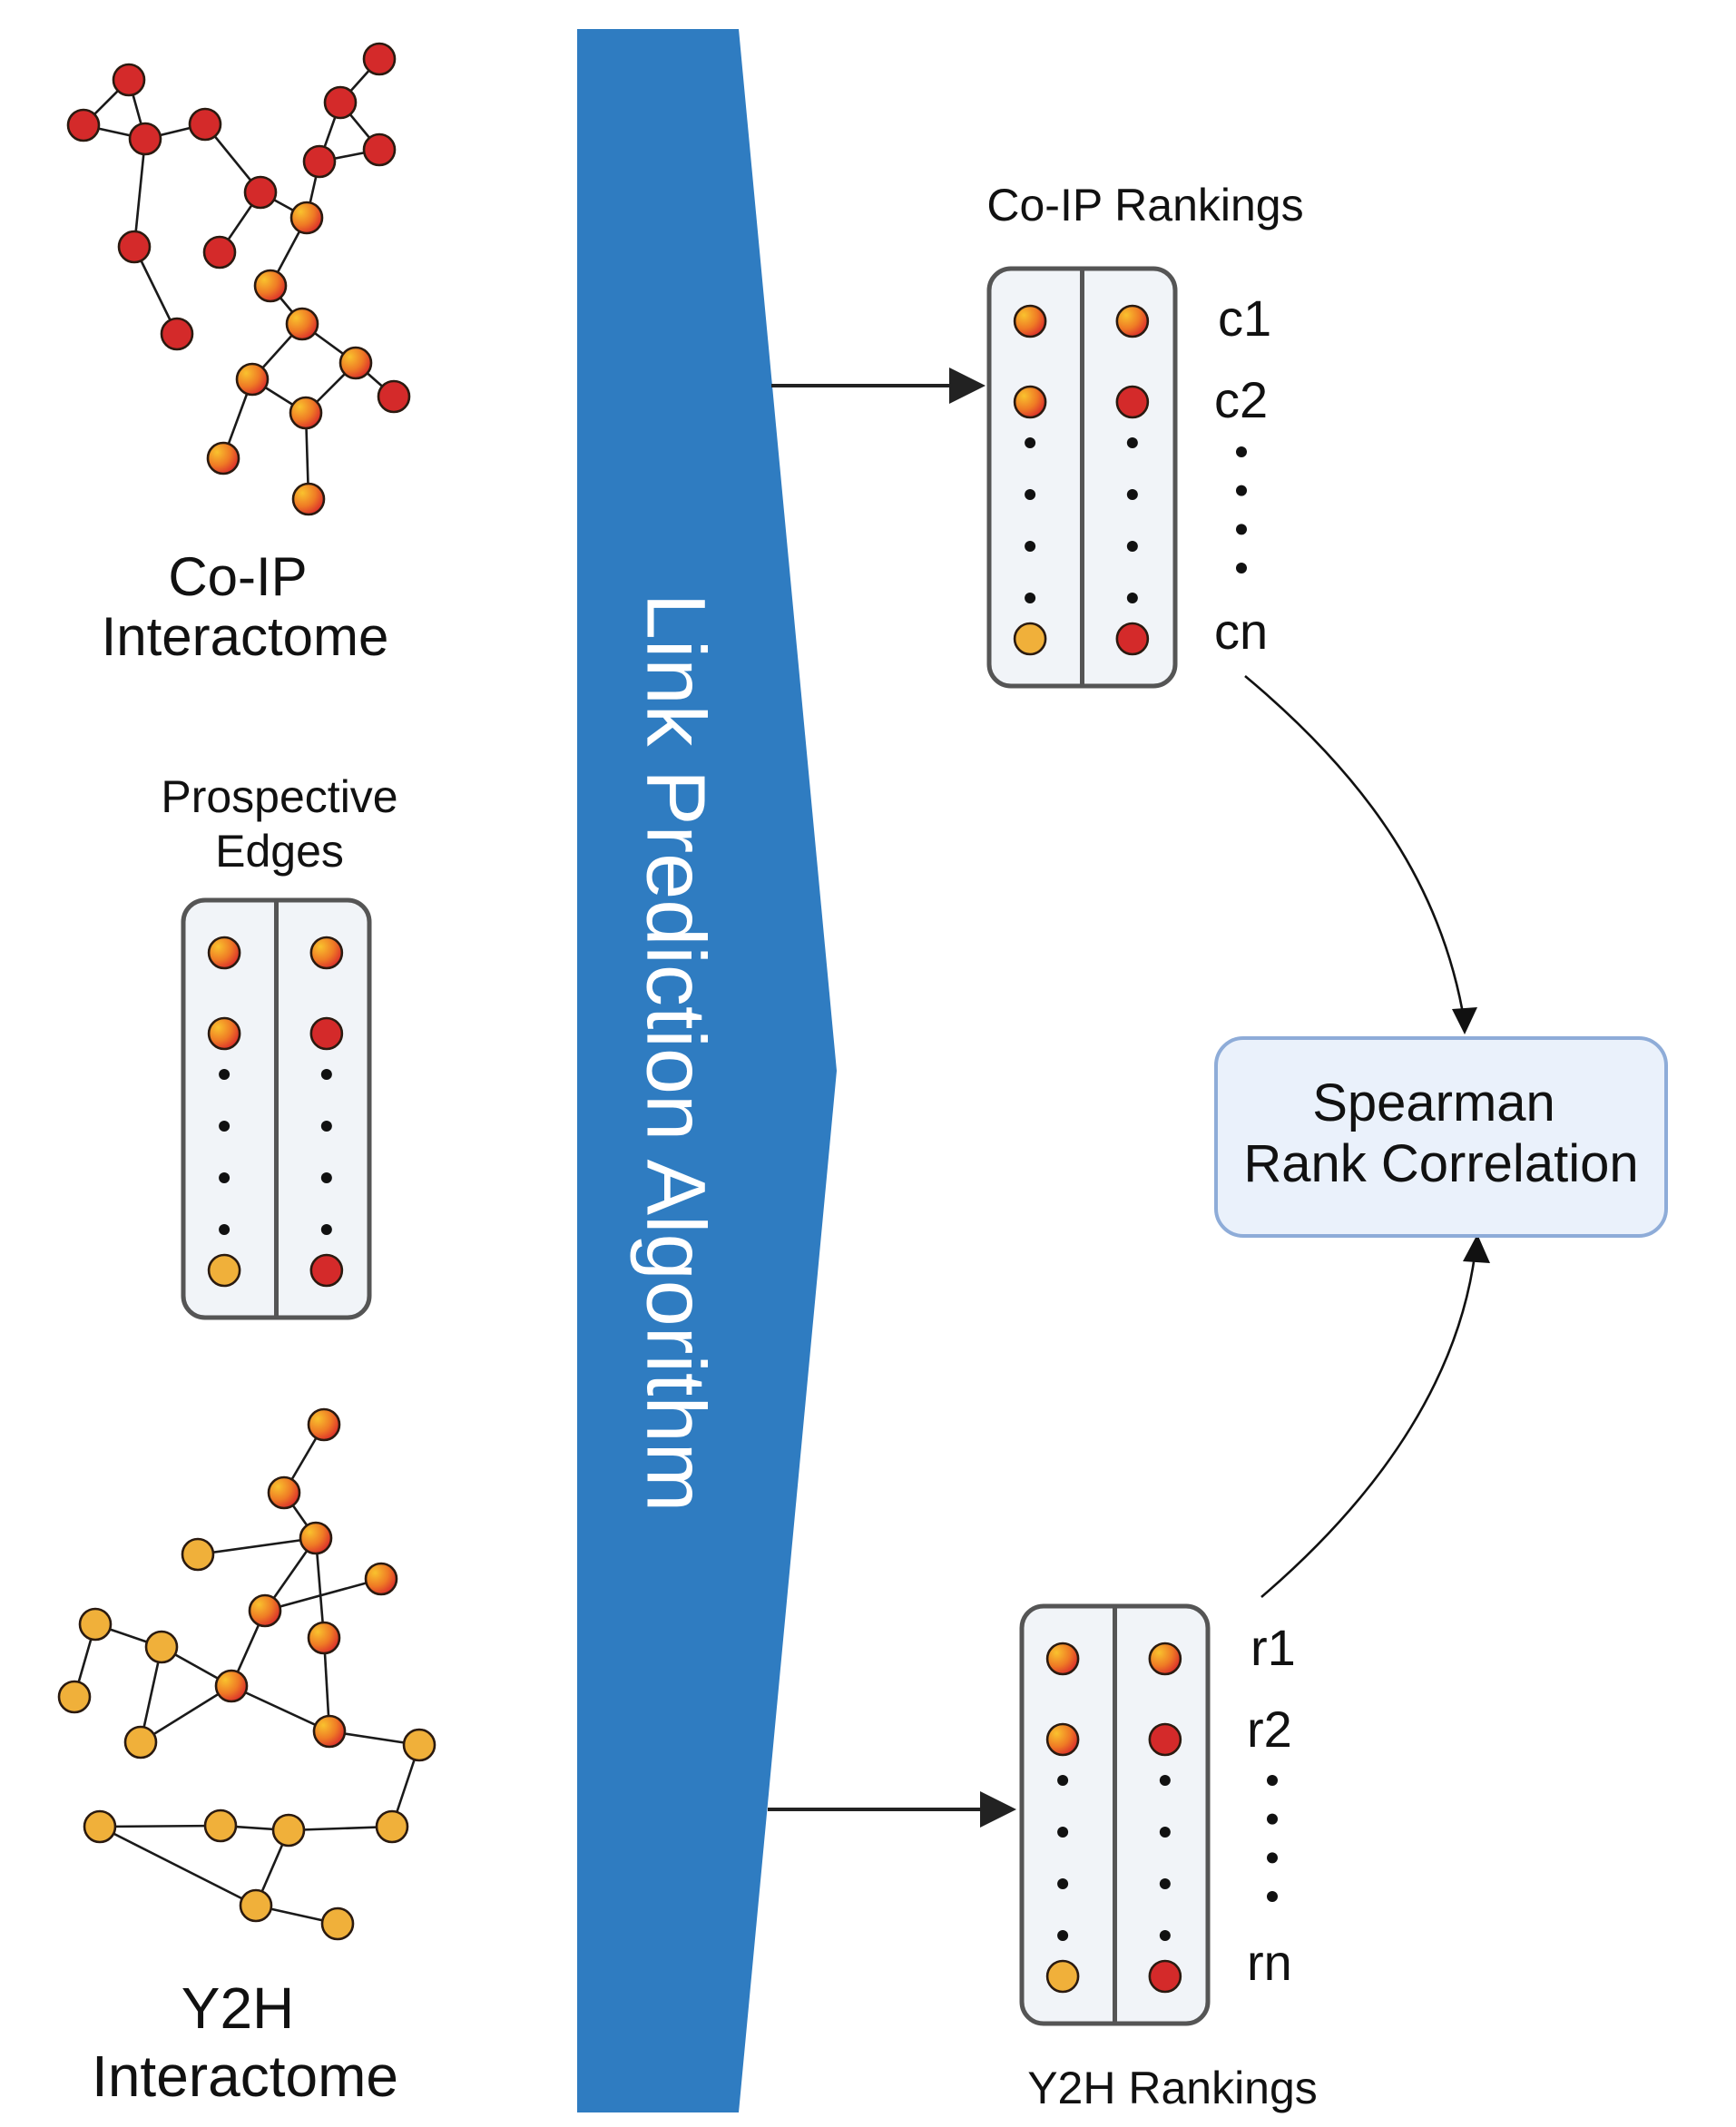  What do you see at coordinates (1115, 1815) in the screenshot?
I see `y2h-rankings-box` at bounding box center [1115, 1815].